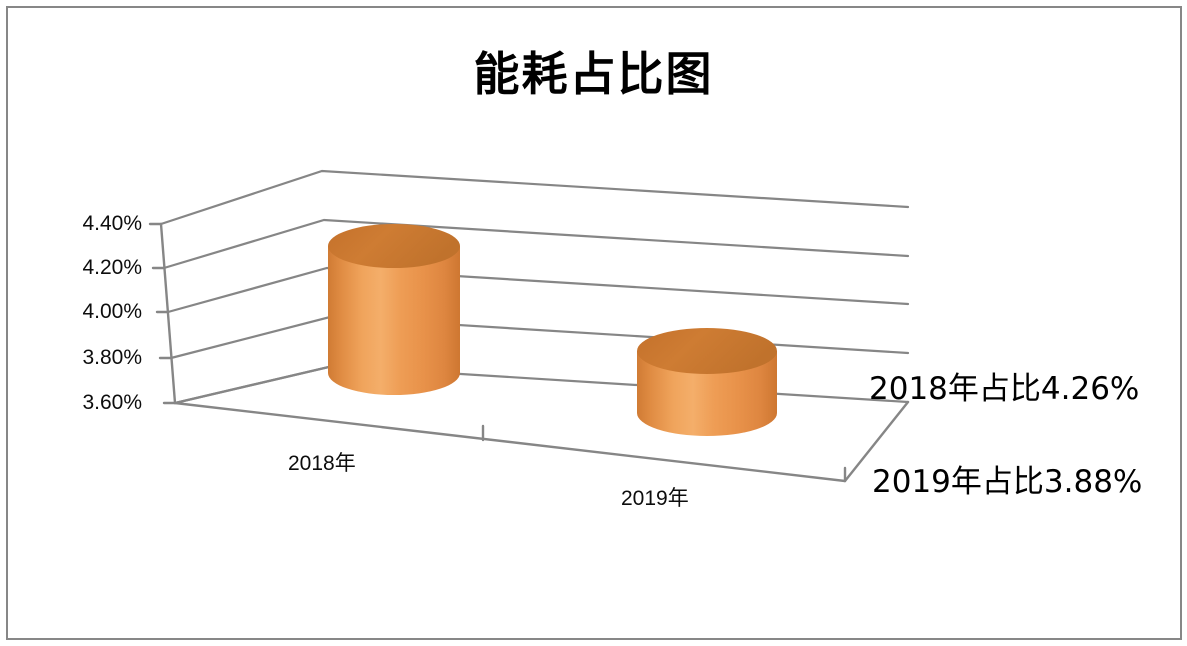 The width and height of the screenshot is (1187, 646). I want to click on ytick-label-360: 3.60%, so click(112, 402).